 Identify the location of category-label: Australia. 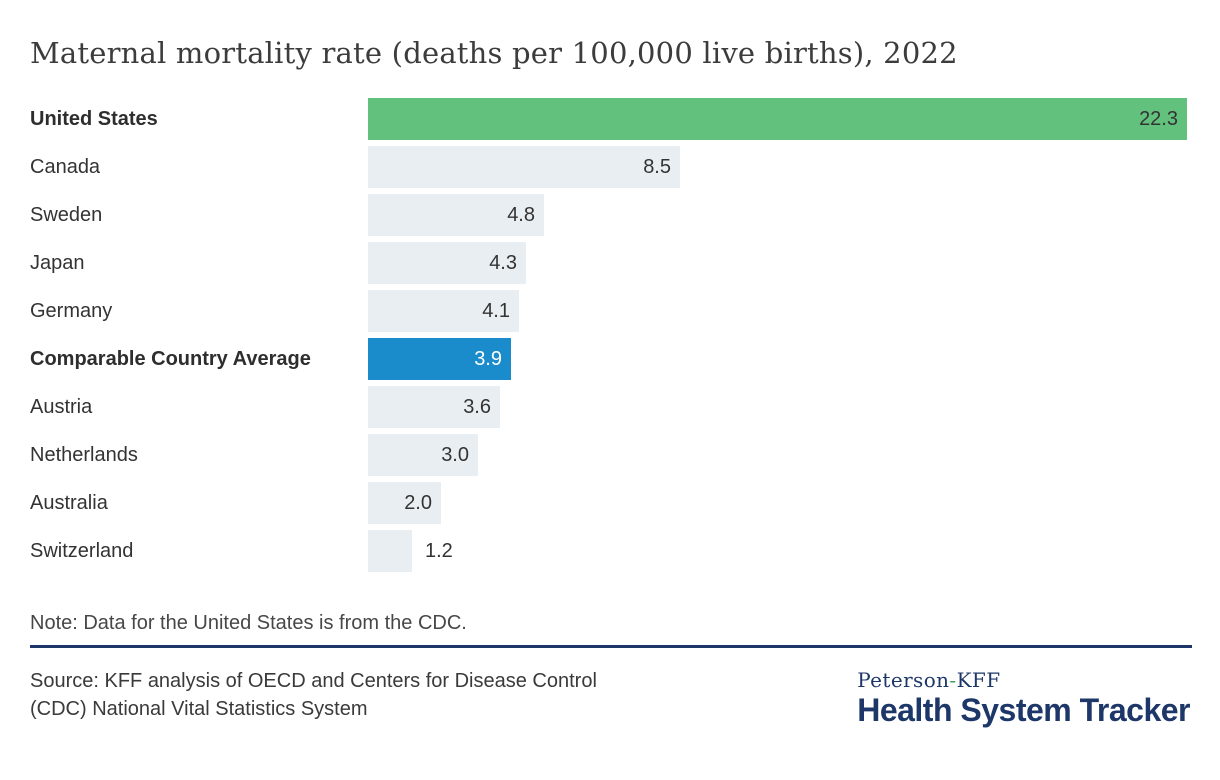
(69, 502).